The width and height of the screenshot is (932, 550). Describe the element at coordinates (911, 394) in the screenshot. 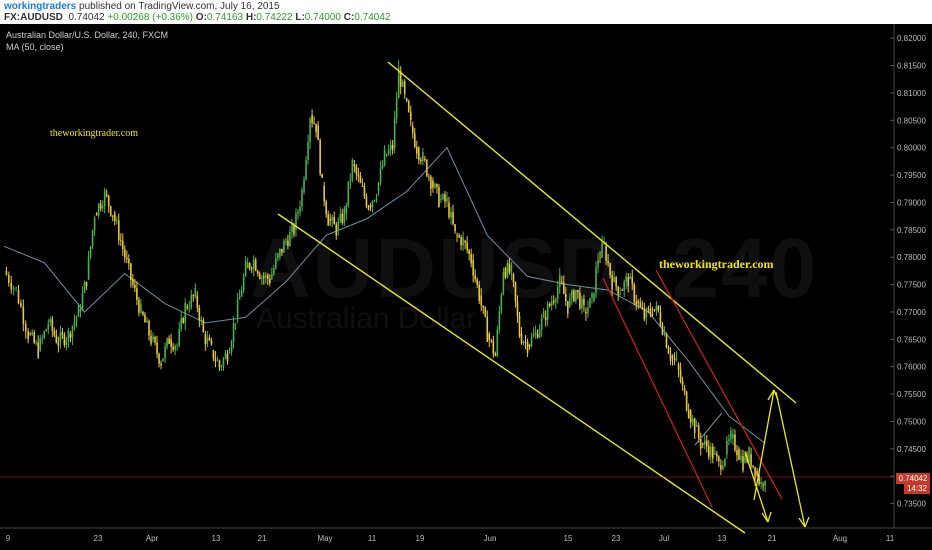

I see `y-tick-label: 0.75500` at that location.